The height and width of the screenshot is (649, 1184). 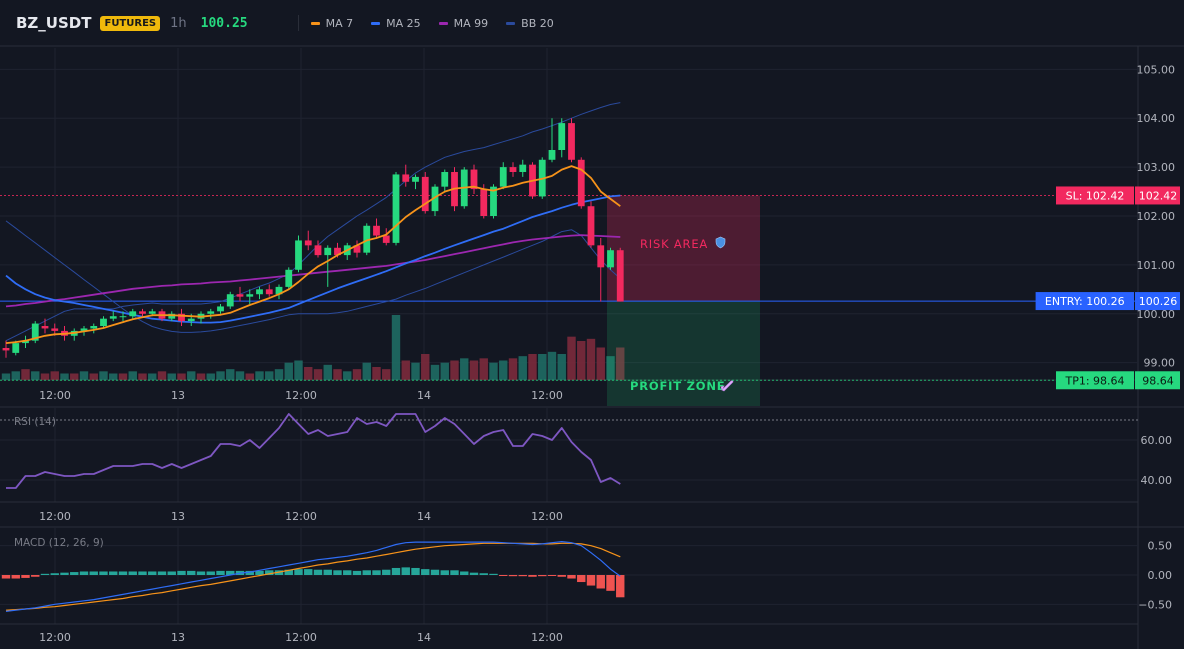 I want to click on price-axis-tick: 104.00, so click(x=1156, y=118).